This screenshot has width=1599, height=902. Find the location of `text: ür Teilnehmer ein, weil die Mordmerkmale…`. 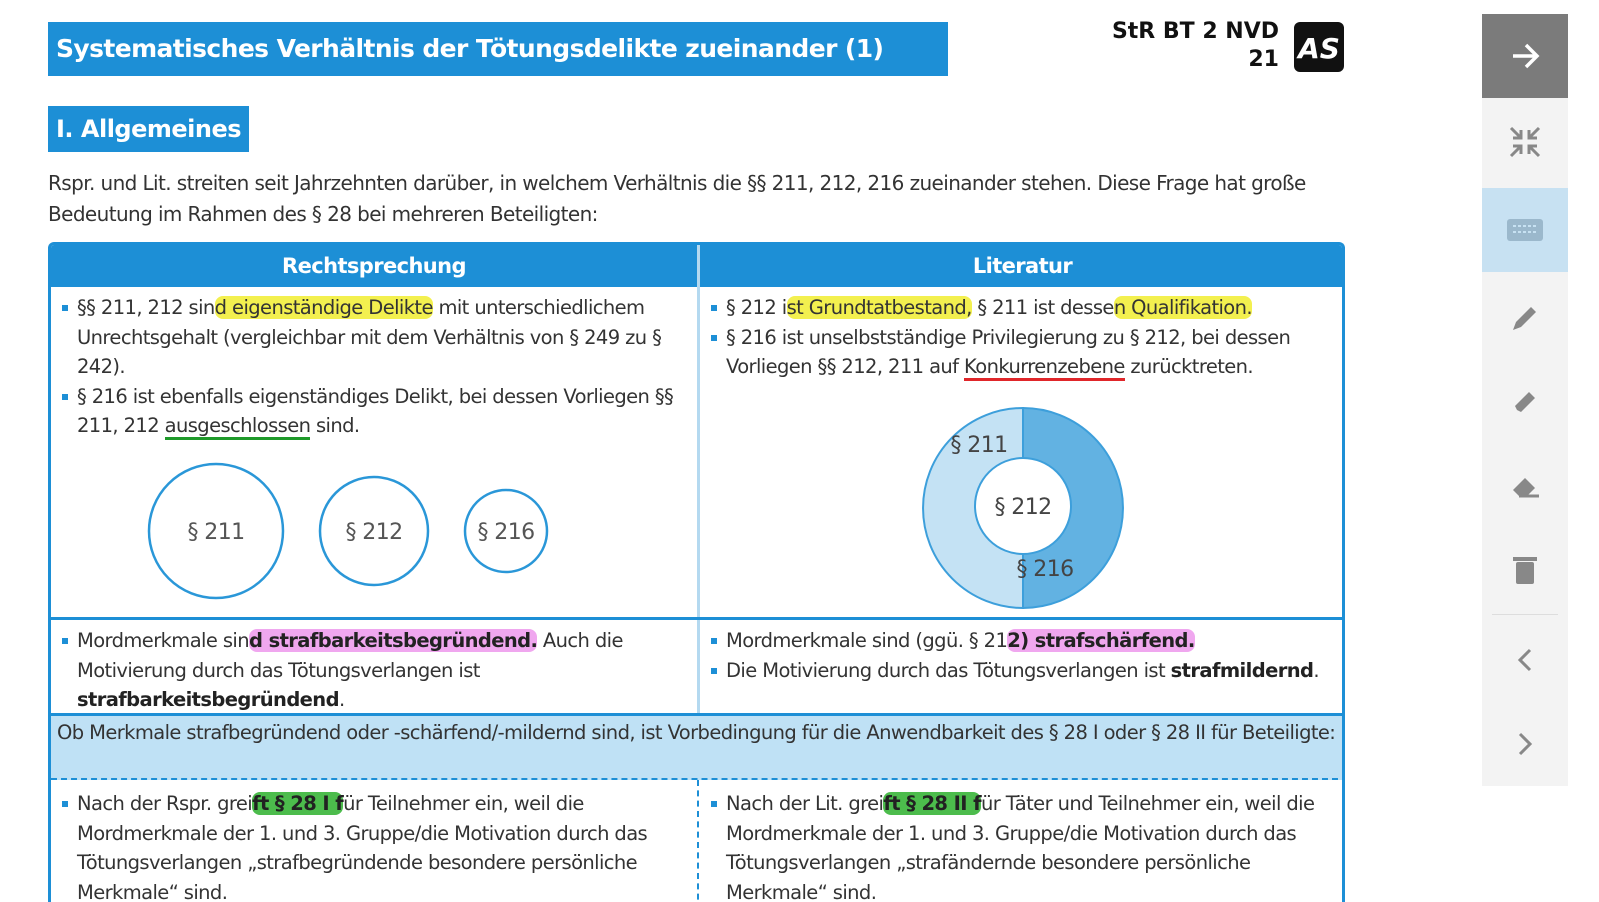

text: ür Teilnehmer ein, weil die Mordmerkmale… is located at coordinates (362, 847).